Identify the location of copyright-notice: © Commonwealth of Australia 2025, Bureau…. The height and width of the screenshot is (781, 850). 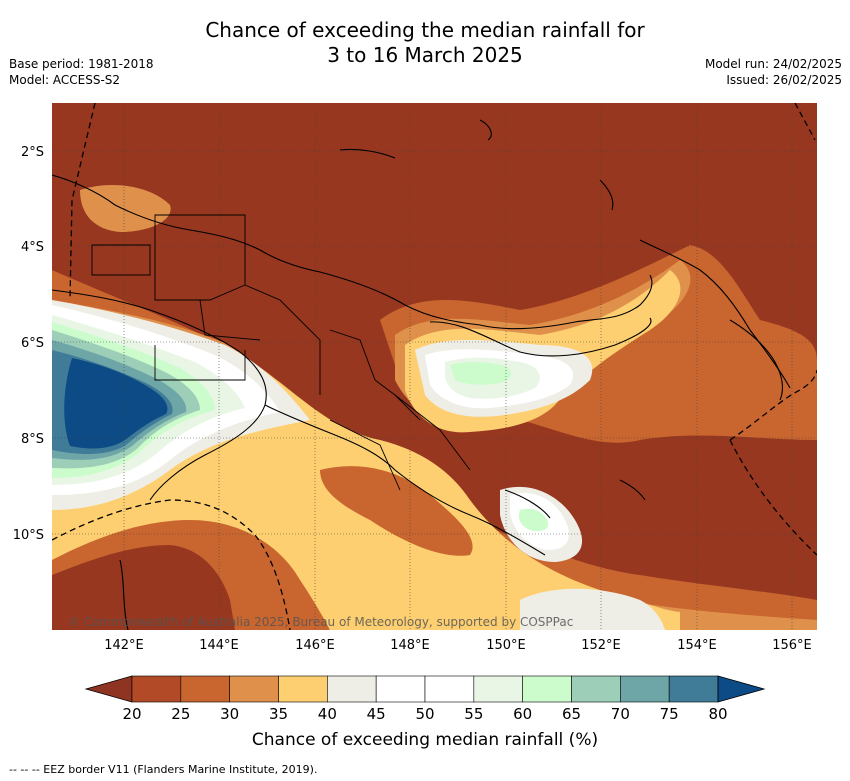
(320, 622).